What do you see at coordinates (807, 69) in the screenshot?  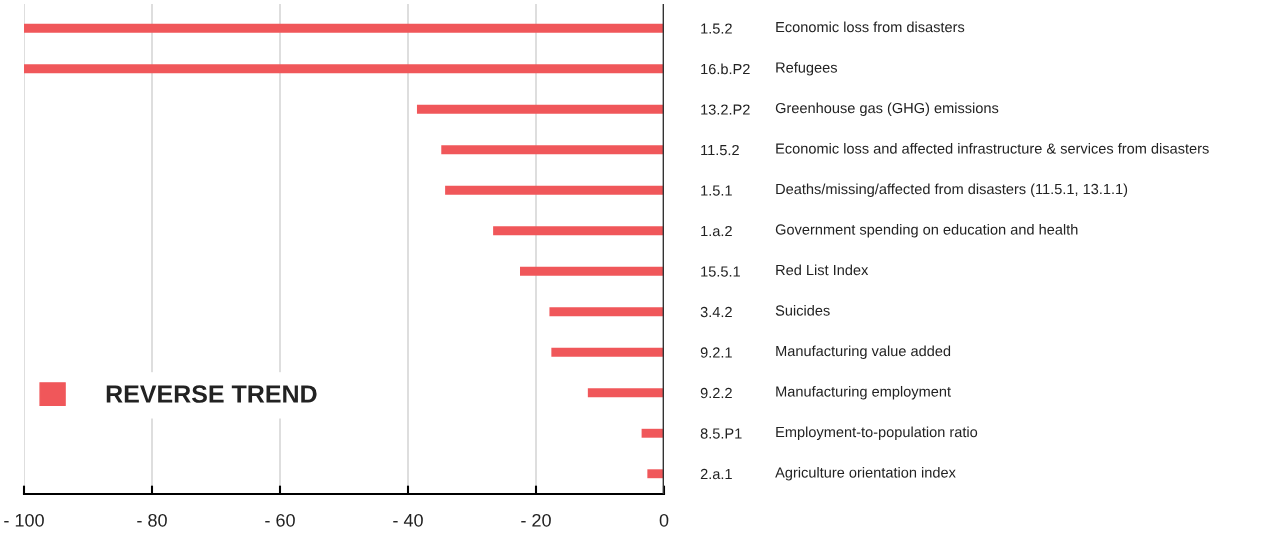 I see `y2-tick-label: Refugees` at bounding box center [807, 69].